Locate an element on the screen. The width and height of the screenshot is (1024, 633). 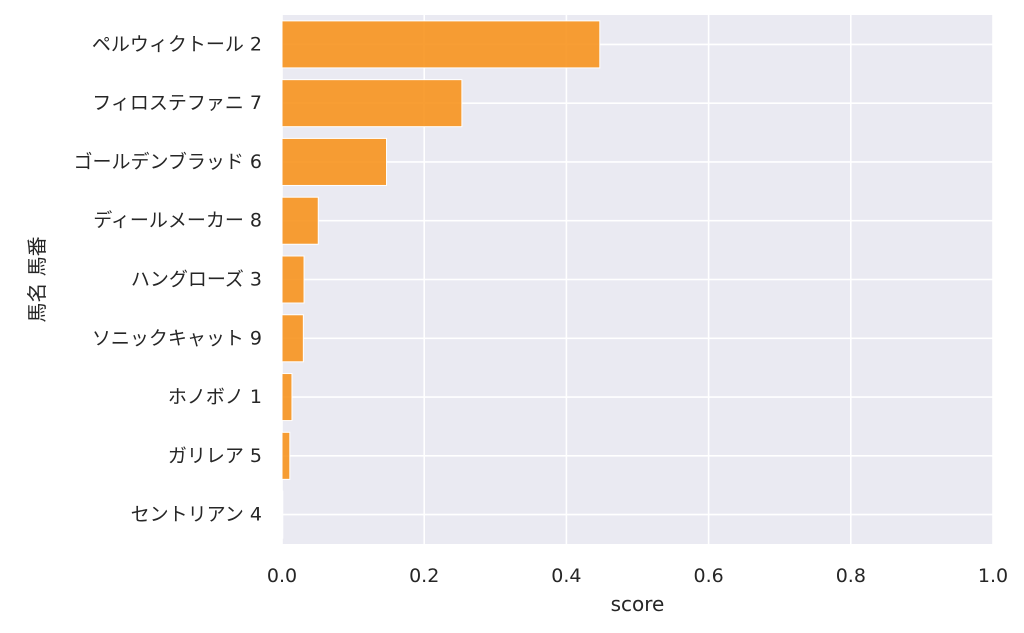
y-tick-label: ゴールデンブラッド 6 is located at coordinates (167, 161).